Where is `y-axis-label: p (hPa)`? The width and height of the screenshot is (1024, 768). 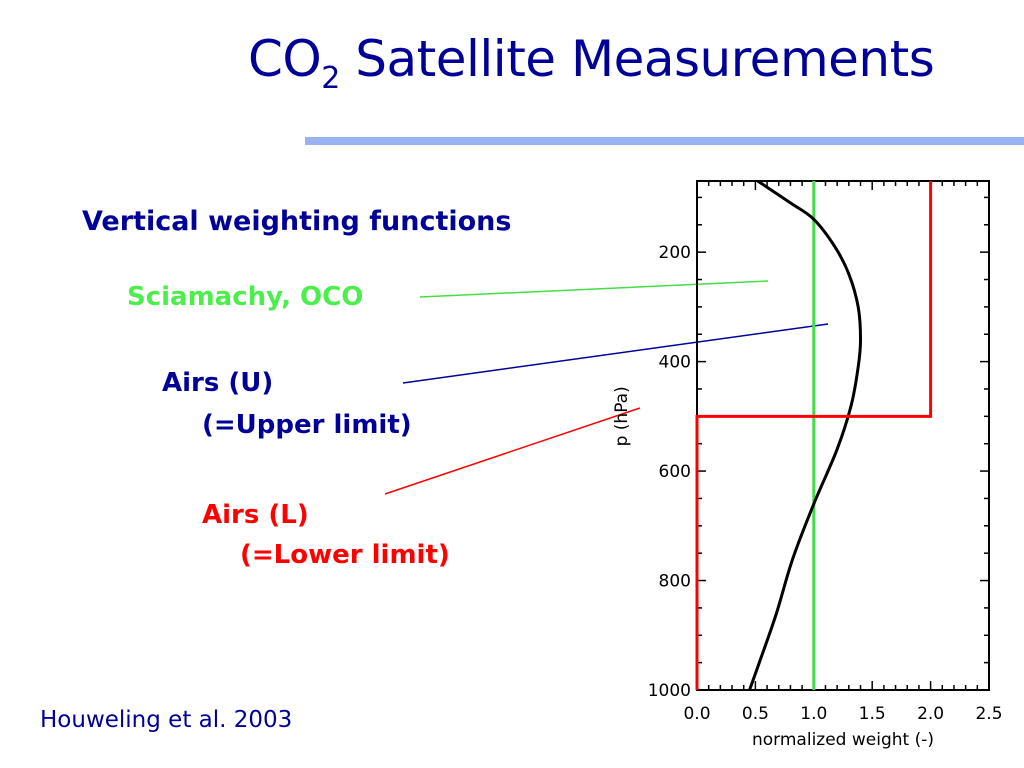
y-axis-label: p (hPa) is located at coordinates (622, 416).